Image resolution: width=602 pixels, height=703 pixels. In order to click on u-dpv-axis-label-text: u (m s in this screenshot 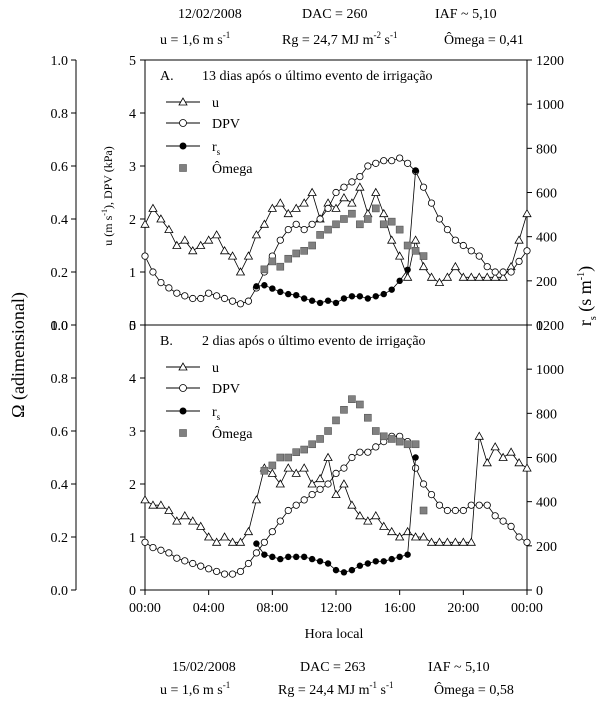, I will do `click(108, 230)`.